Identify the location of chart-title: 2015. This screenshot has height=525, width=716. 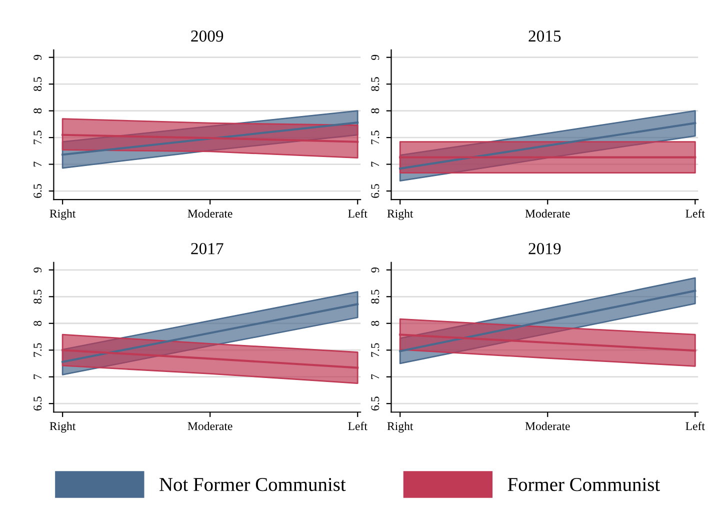
(544, 36).